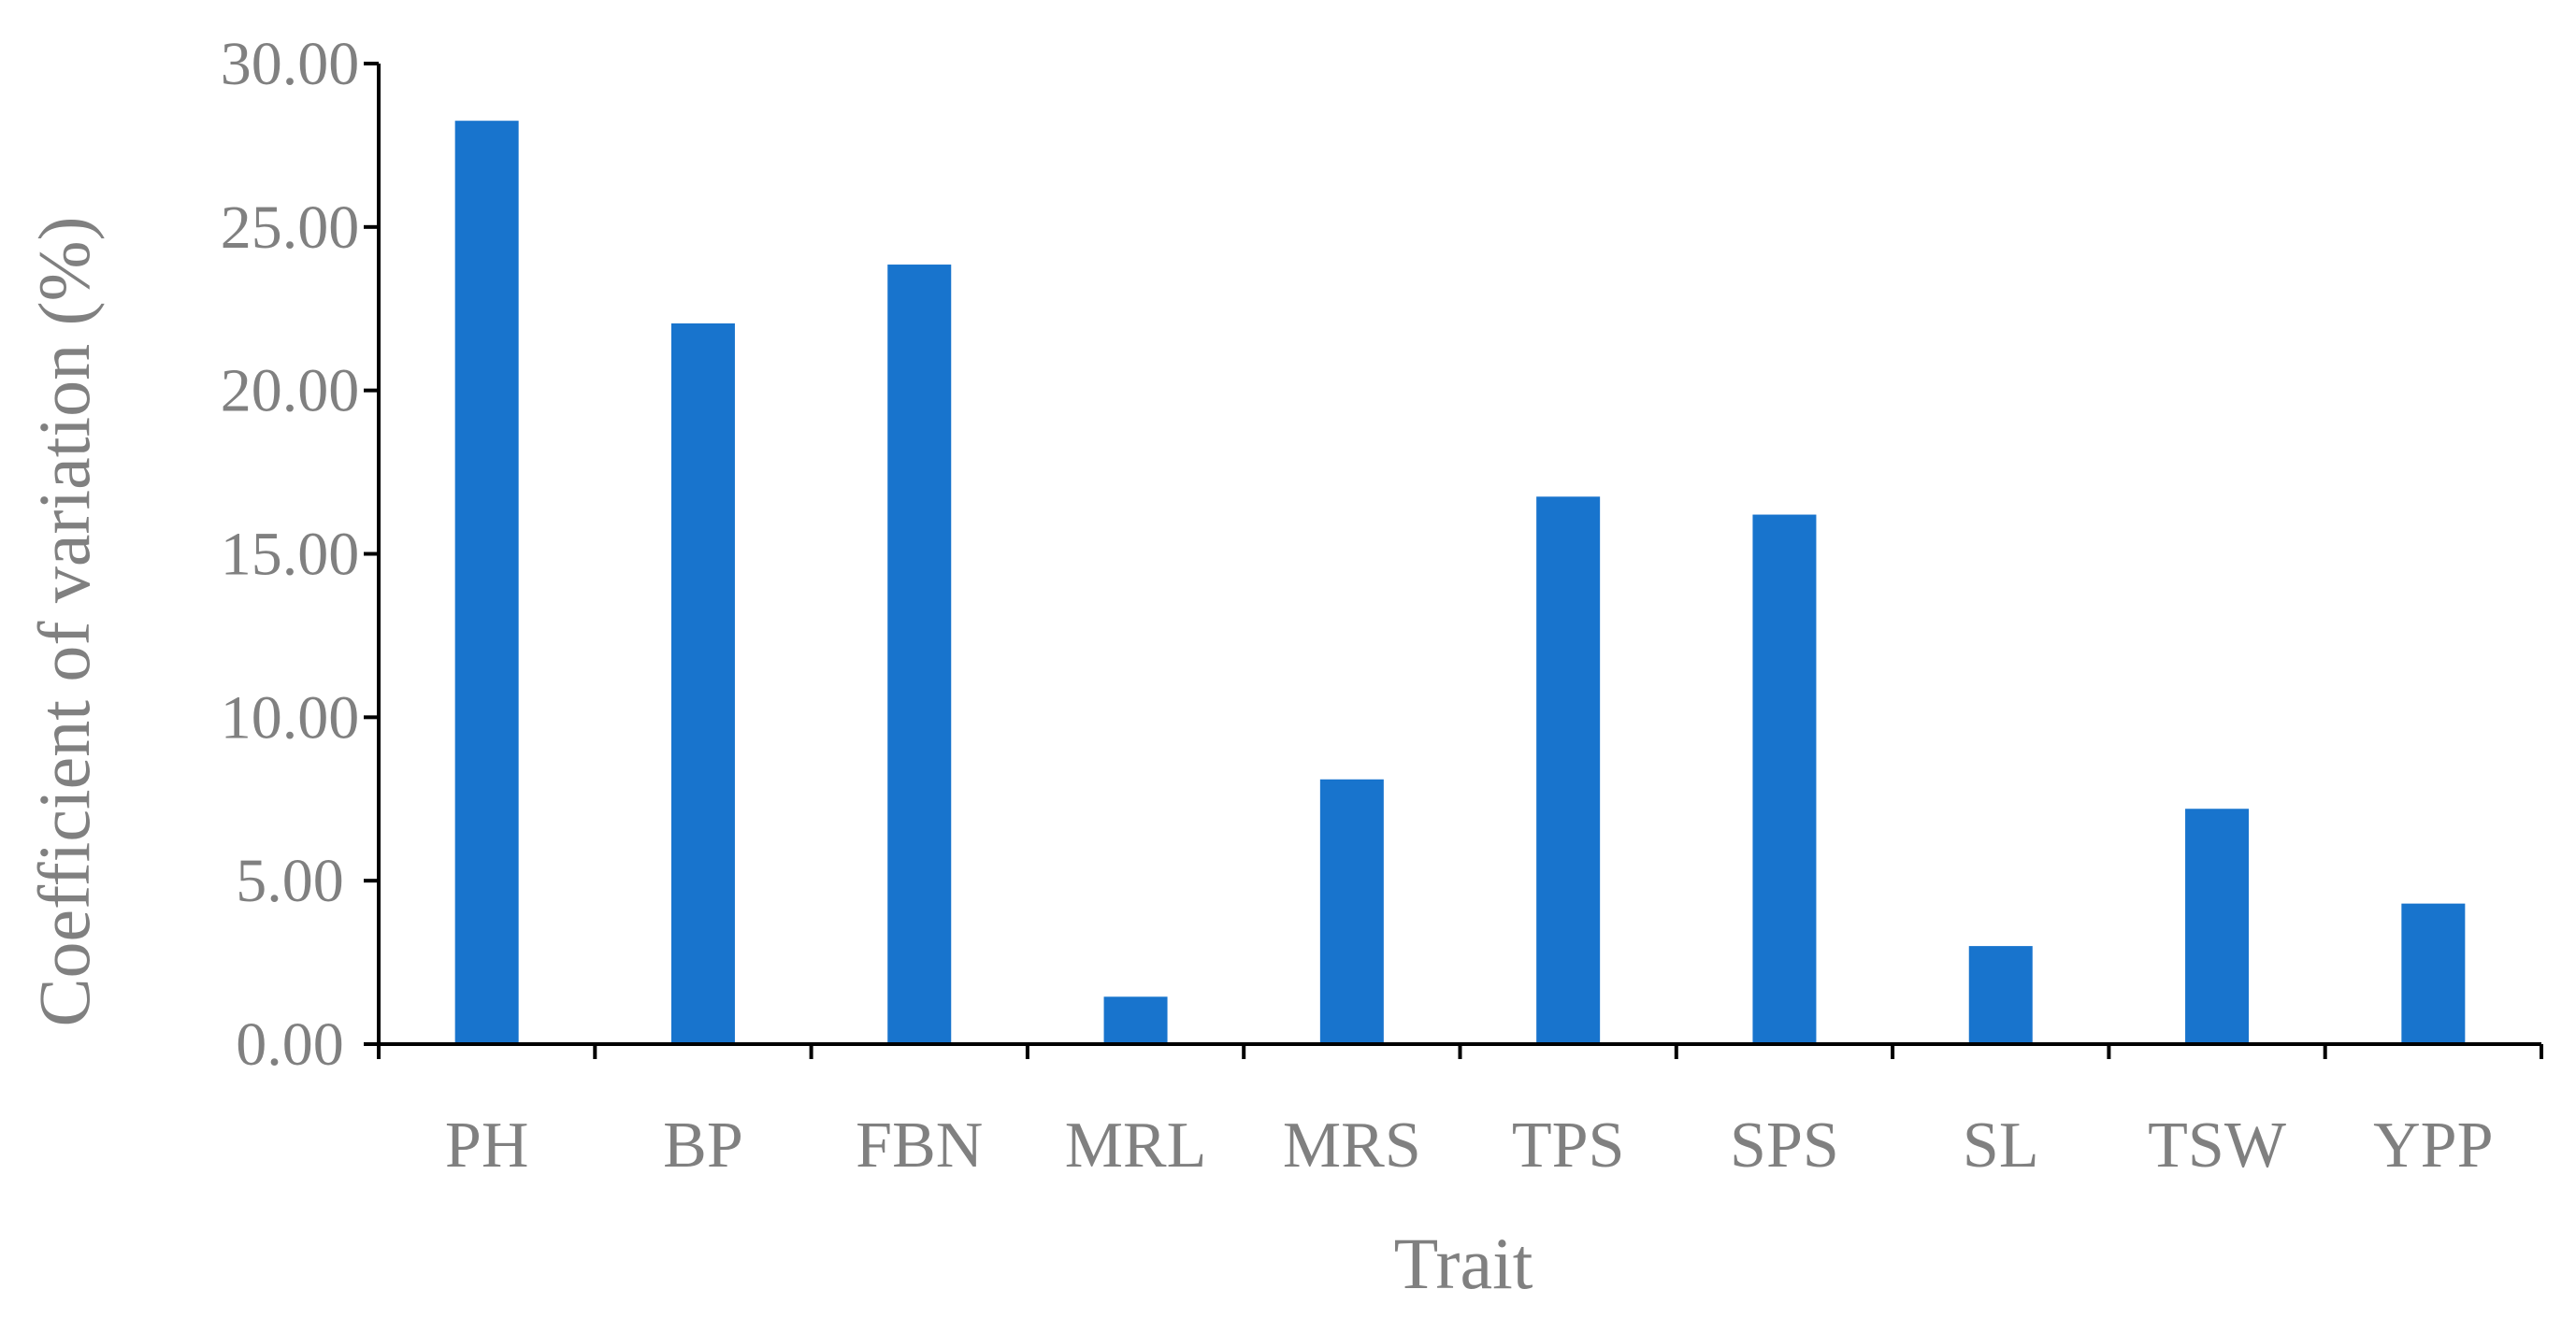 The width and height of the screenshot is (2576, 1318). I want to click on bar-tsw, so click(2217, 926).